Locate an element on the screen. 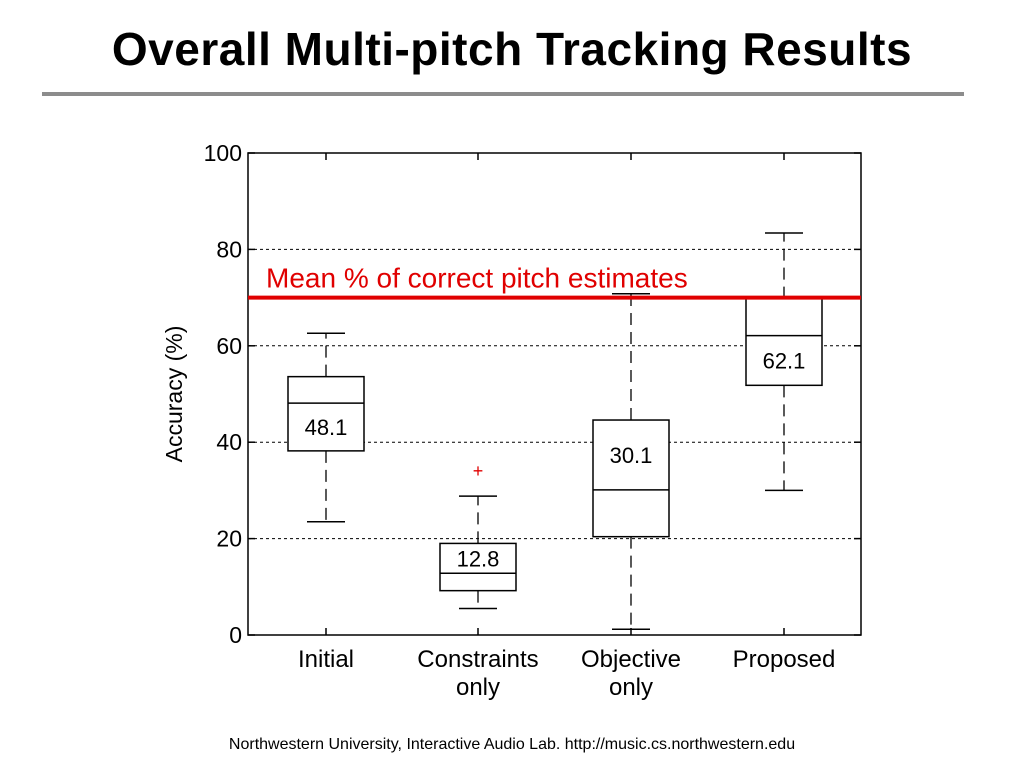 Image resolution: width=1024 pixels, height=768 pixels. box-3-median-value: 30.1 is located at coordinates (631, 455).